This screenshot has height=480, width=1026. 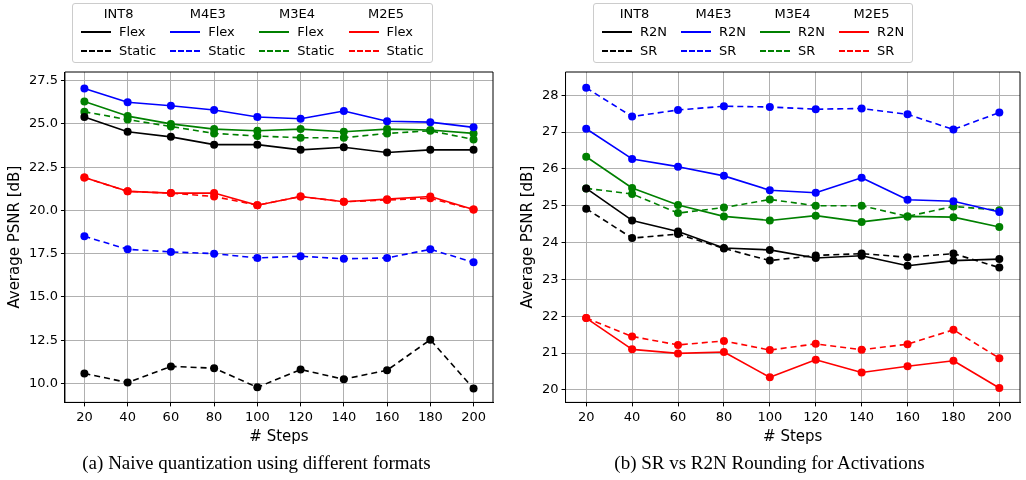 I want to click on y-tick-label: 27, so click(x=550, y=131).